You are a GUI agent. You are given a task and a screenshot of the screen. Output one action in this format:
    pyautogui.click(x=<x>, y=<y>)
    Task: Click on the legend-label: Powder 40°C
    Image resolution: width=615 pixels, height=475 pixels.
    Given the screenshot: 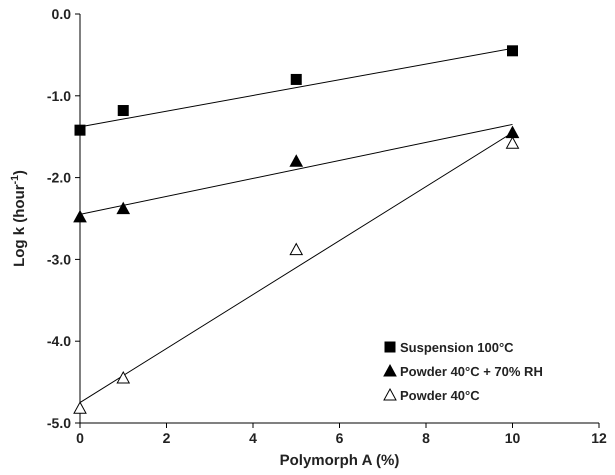 What is the action you would take?
    pyautogui.click(x=440, y=395)
    